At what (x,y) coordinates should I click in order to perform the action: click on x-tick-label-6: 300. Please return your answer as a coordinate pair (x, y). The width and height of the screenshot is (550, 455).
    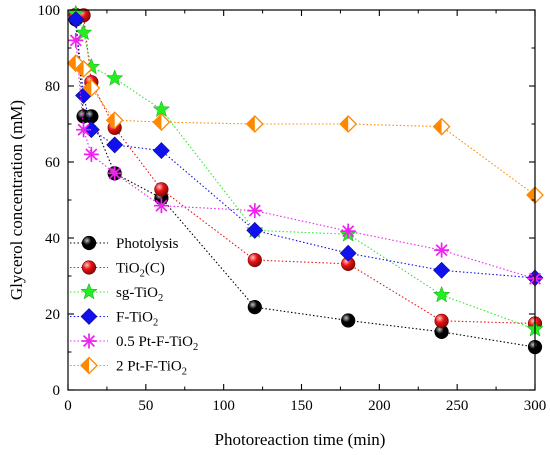
    Looking at the image, I should click on (535, 406).